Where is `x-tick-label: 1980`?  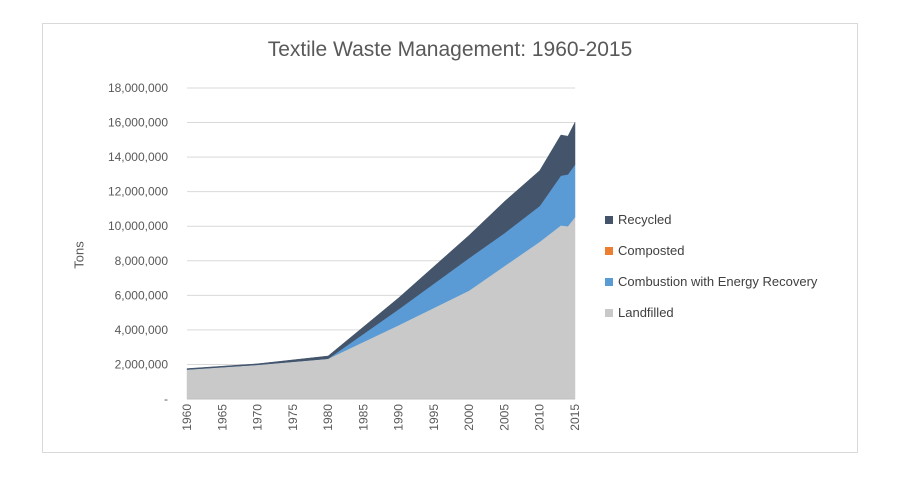
x-tick-label: 1980 is located at coordinates (328, 417).